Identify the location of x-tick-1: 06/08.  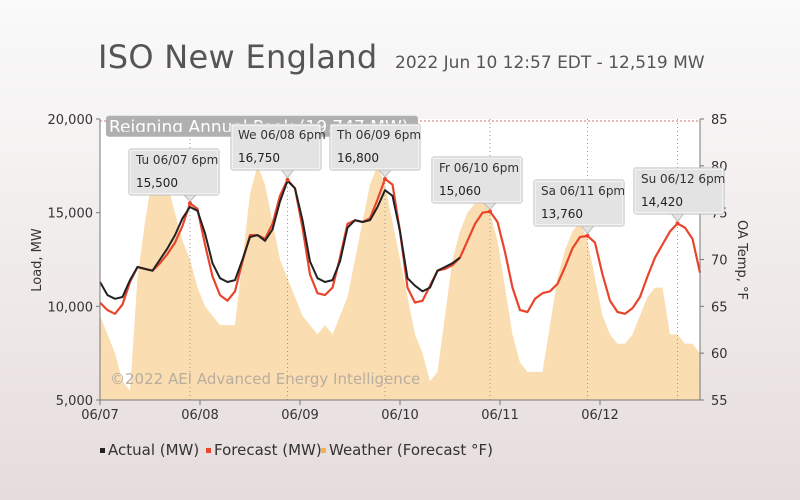
(199, 415).